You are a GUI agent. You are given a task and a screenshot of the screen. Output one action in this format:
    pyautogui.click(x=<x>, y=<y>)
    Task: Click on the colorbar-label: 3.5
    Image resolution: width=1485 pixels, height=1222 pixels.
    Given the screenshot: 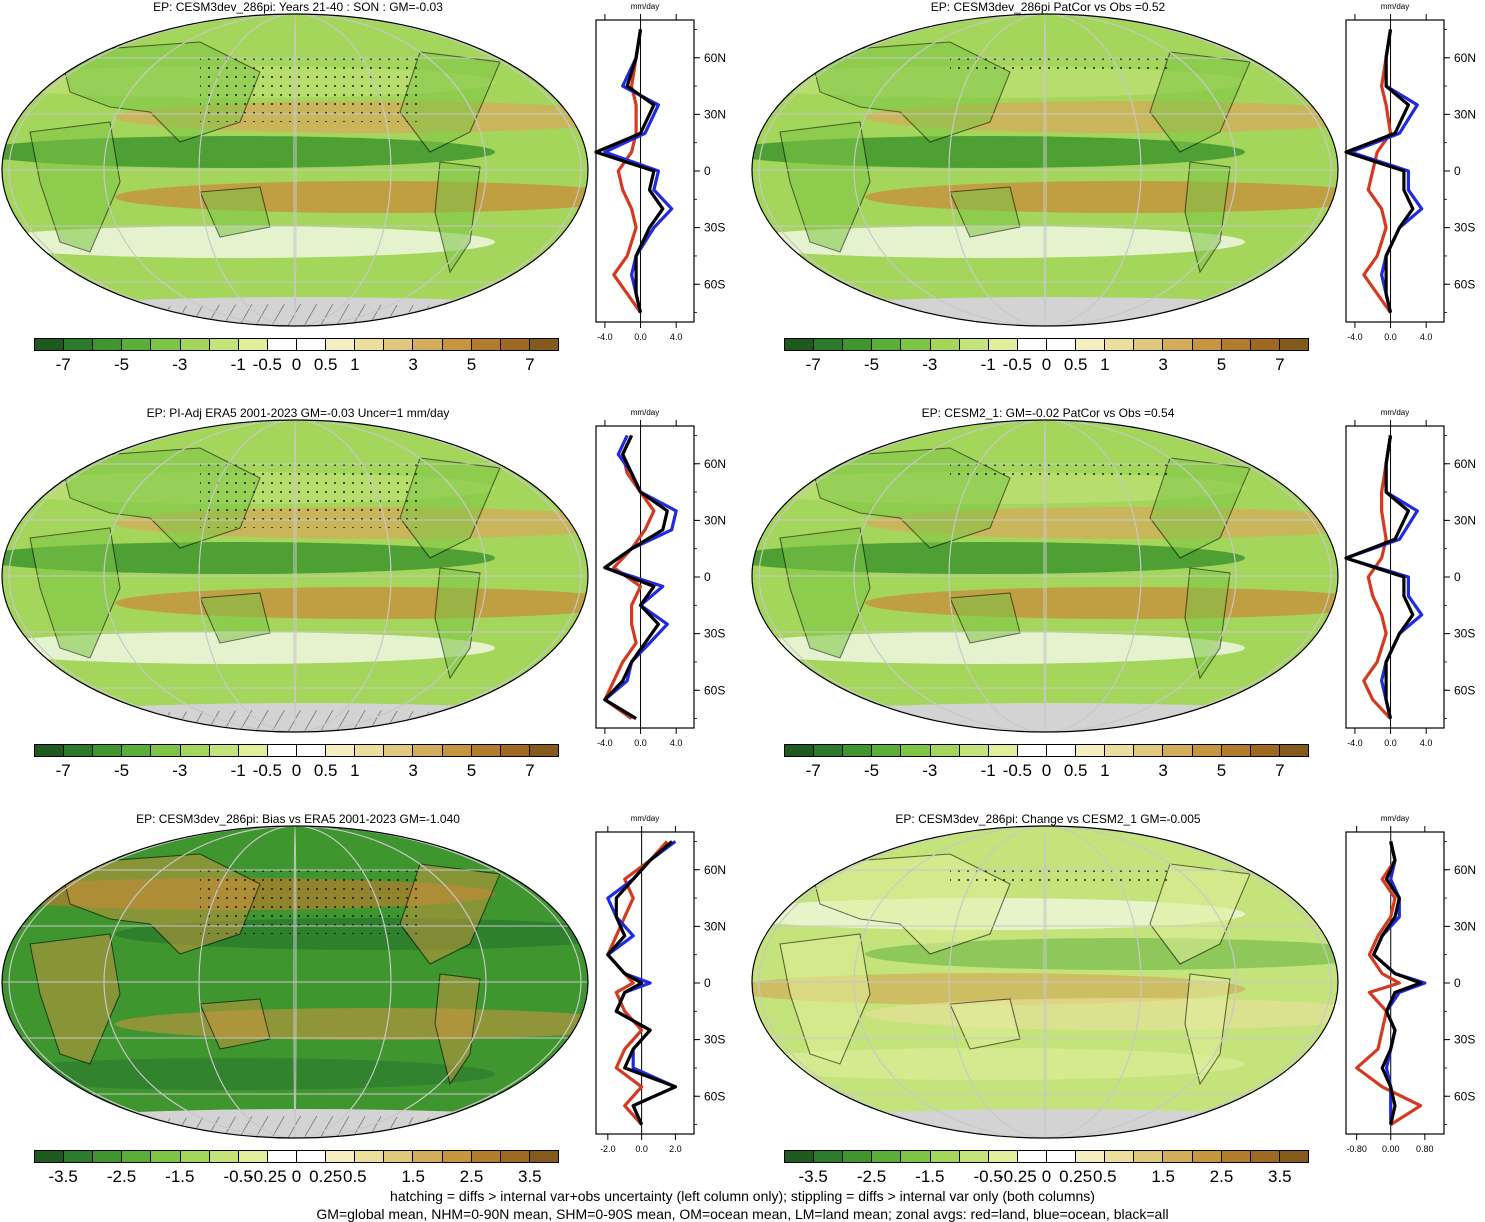 What is the action you would take?
    pyautogui.click(x=1280, y=1176)
    